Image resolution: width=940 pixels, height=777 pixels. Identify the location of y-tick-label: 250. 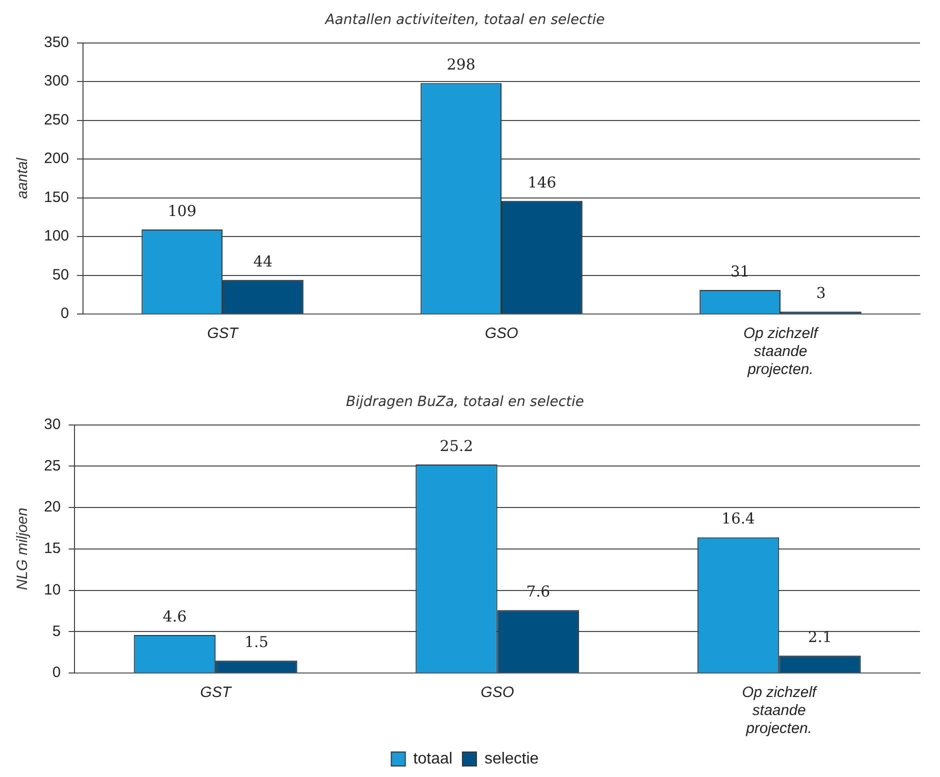
(57, 119).